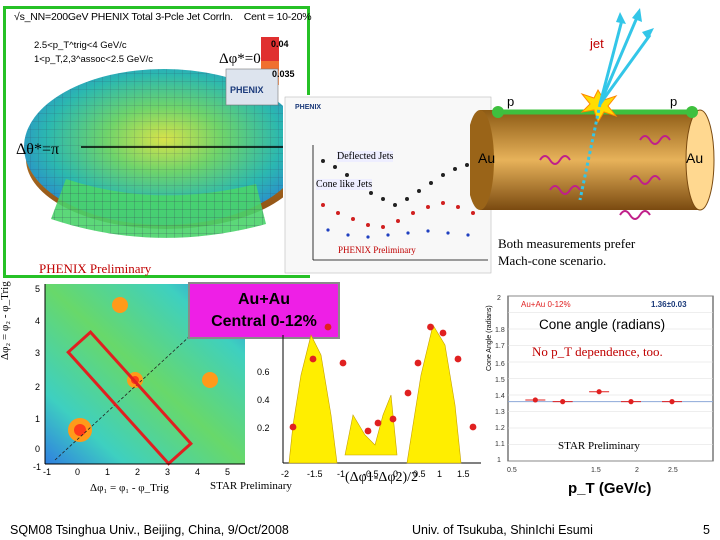 This screenshot has height=540, width=720. What do you see at coordinates (263, 372) in the screenshot?
I see `svg-text: 0.6` at bounding box center [263, 372].